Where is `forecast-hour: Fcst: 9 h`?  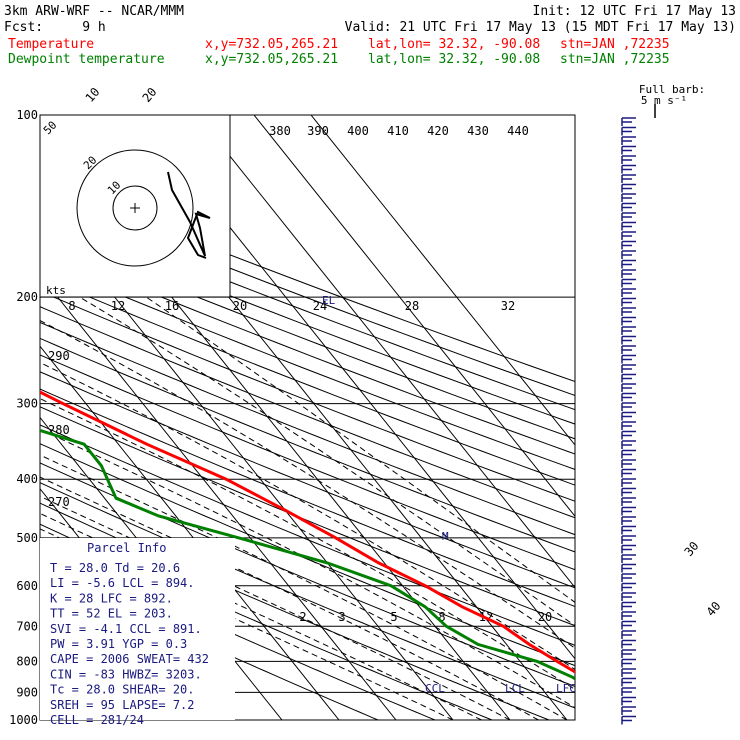 forecast-hour: Fcst: 9 h is located at coordinates (55, 27).